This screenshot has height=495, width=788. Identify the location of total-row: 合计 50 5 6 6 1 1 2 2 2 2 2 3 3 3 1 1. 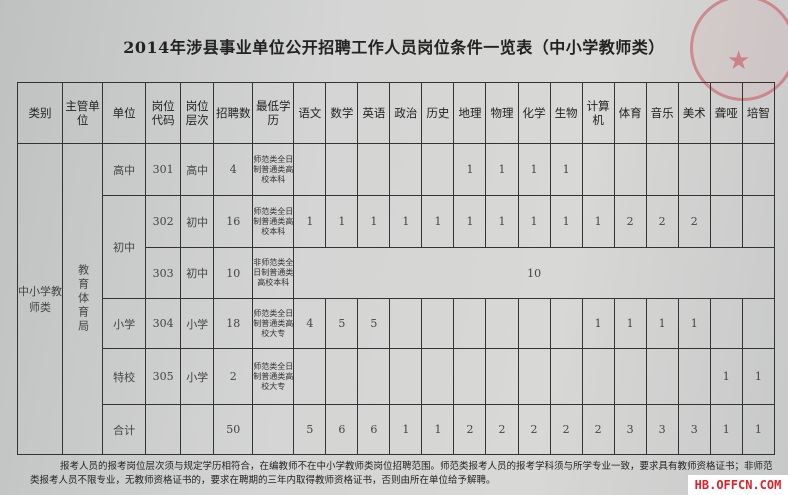
(397, 429).